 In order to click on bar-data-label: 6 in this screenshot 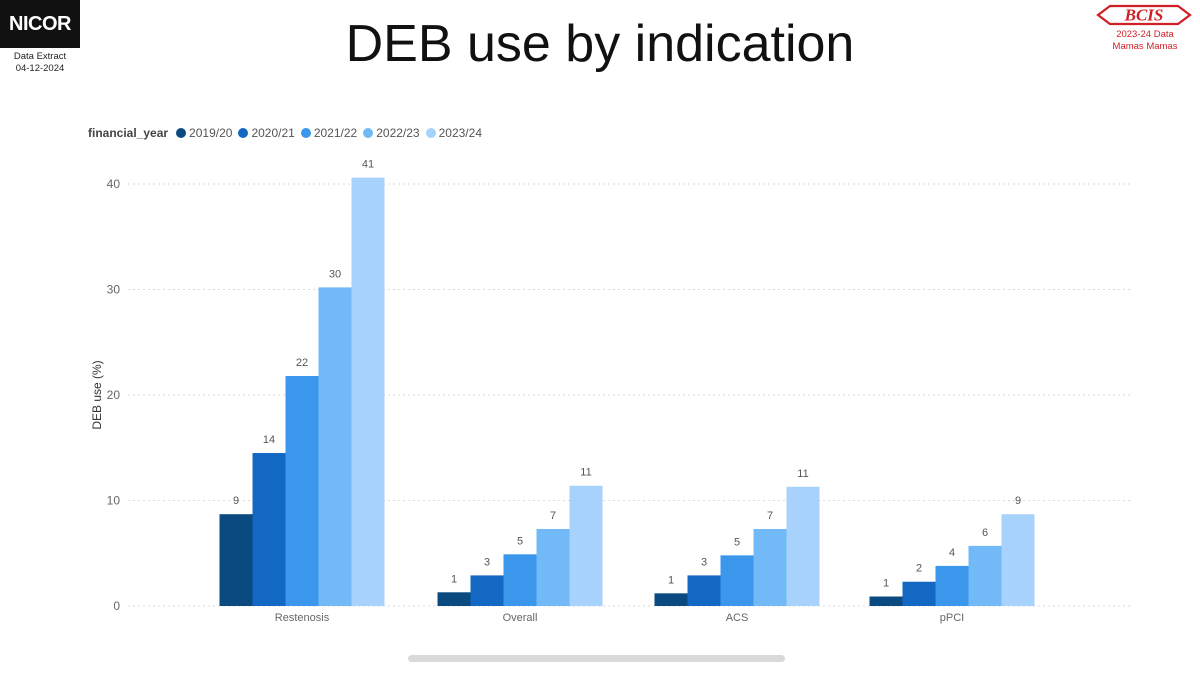, I will do `click(985, 533)`.